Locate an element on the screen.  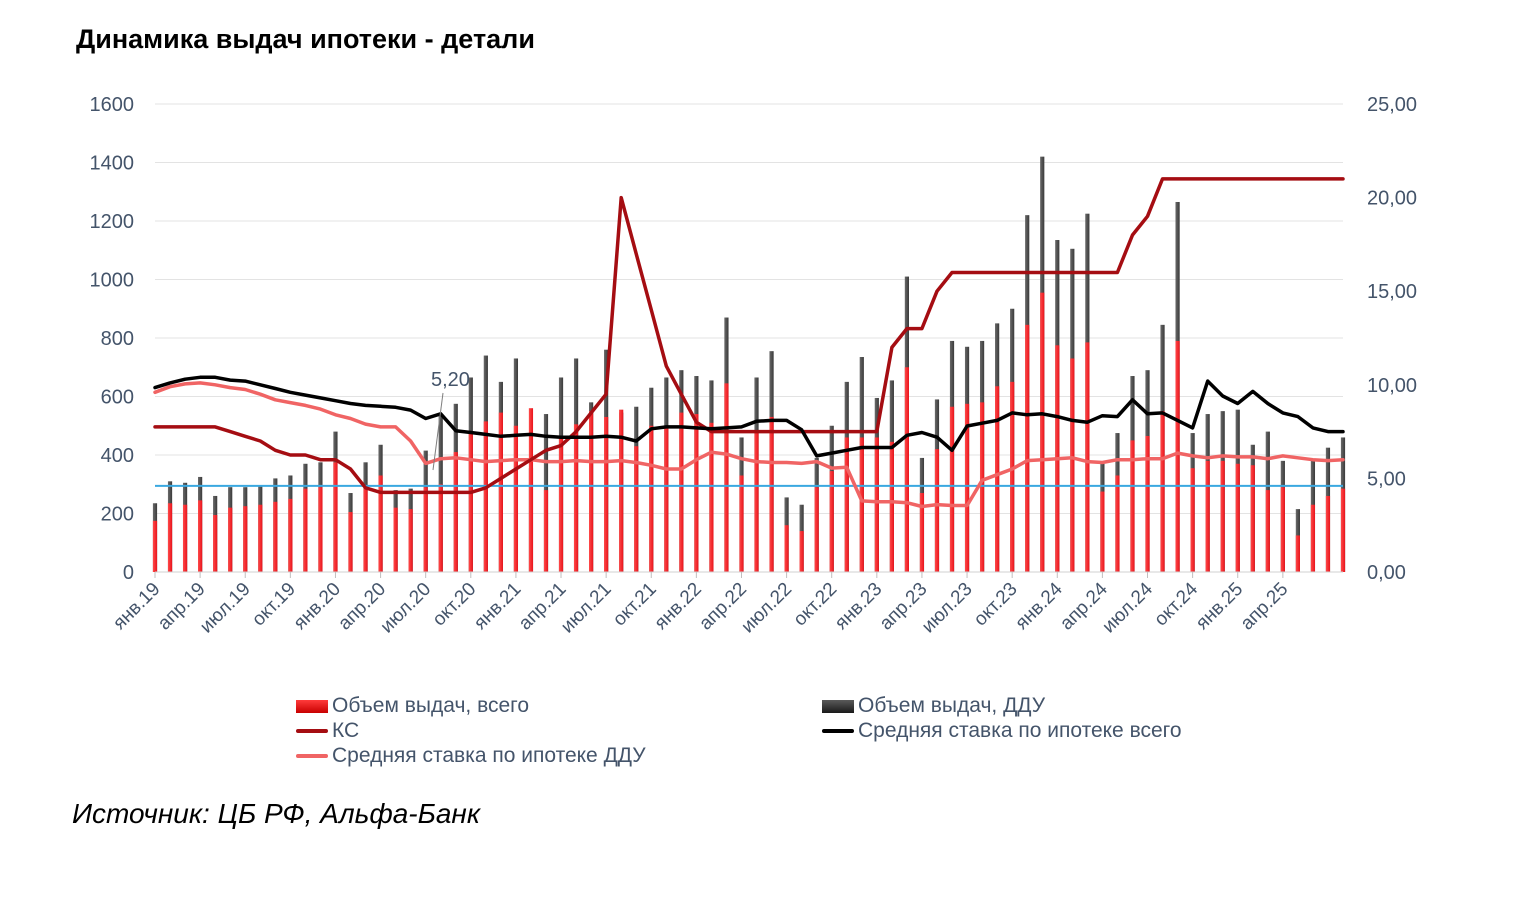
y-axis-left: 0 200 400 600 800 1000 1200 1400 1600 is located at coordinates (112, 339).